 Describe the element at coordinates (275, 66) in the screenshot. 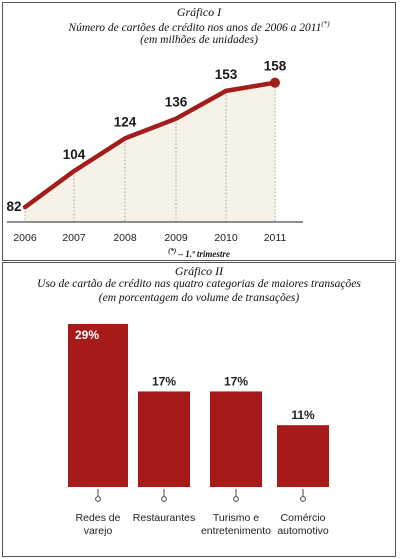

I see `chart1-data-label: 158` at that location.